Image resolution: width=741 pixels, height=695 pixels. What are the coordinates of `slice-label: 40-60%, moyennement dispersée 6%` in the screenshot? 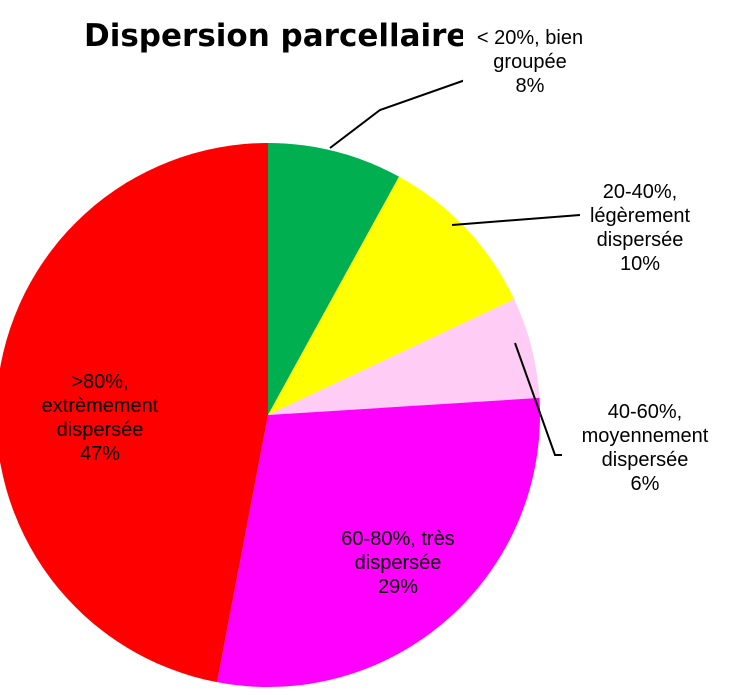 It's located at (645, 448).